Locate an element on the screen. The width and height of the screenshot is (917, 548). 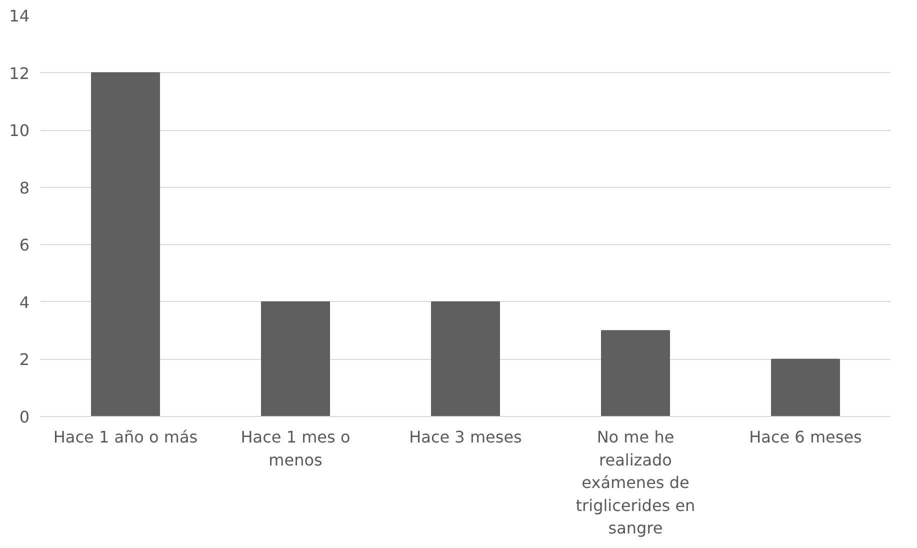
y-tick-label: 6 is located at coordinates (24, 245).